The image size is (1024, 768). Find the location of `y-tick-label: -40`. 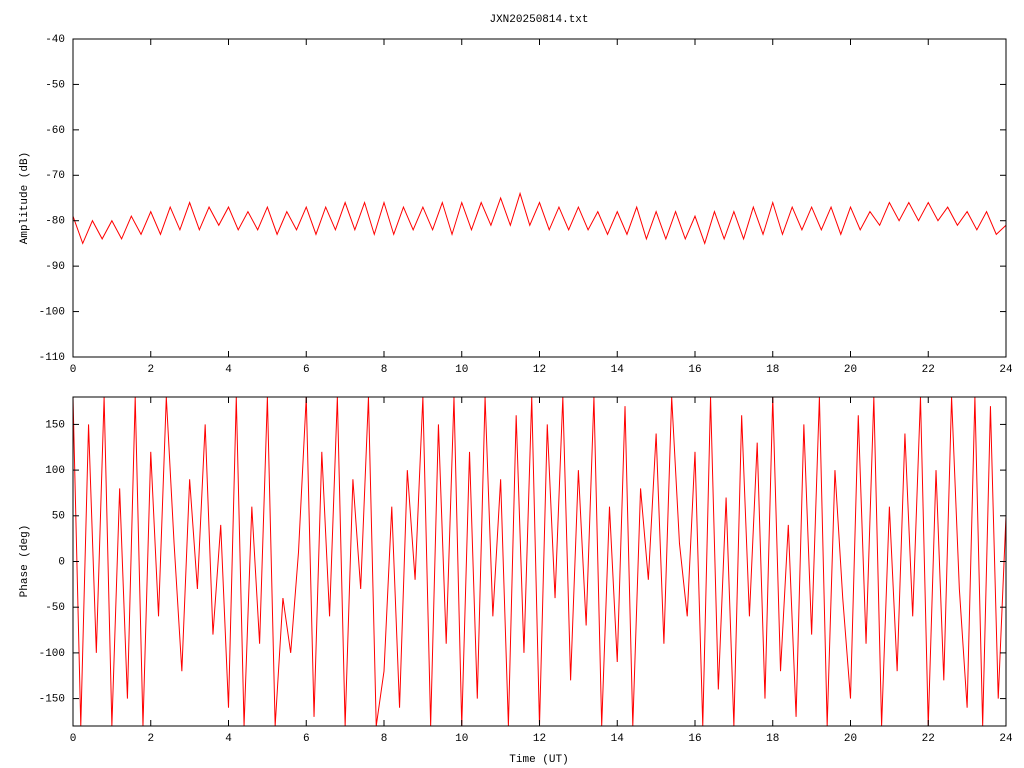

y-tick-label: -40 is located at coordinates (55, 40).